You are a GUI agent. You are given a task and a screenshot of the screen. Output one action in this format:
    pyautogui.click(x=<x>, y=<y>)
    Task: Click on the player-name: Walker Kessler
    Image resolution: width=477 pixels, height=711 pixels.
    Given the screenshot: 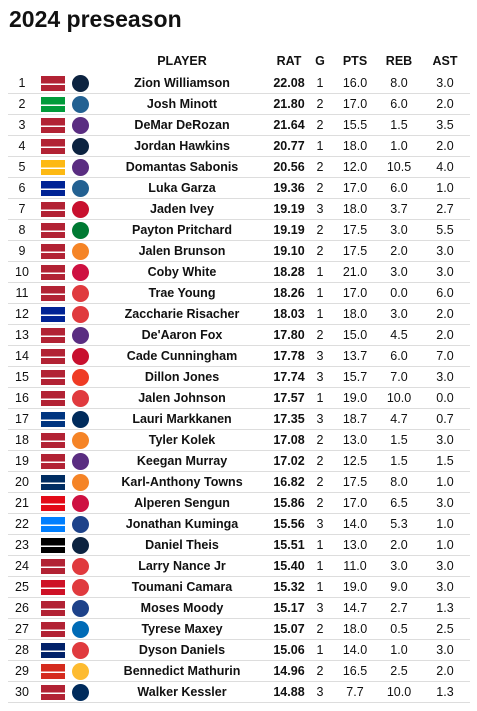 What is the action you would take?
    pyautogui.click(x=182, y=692)
    